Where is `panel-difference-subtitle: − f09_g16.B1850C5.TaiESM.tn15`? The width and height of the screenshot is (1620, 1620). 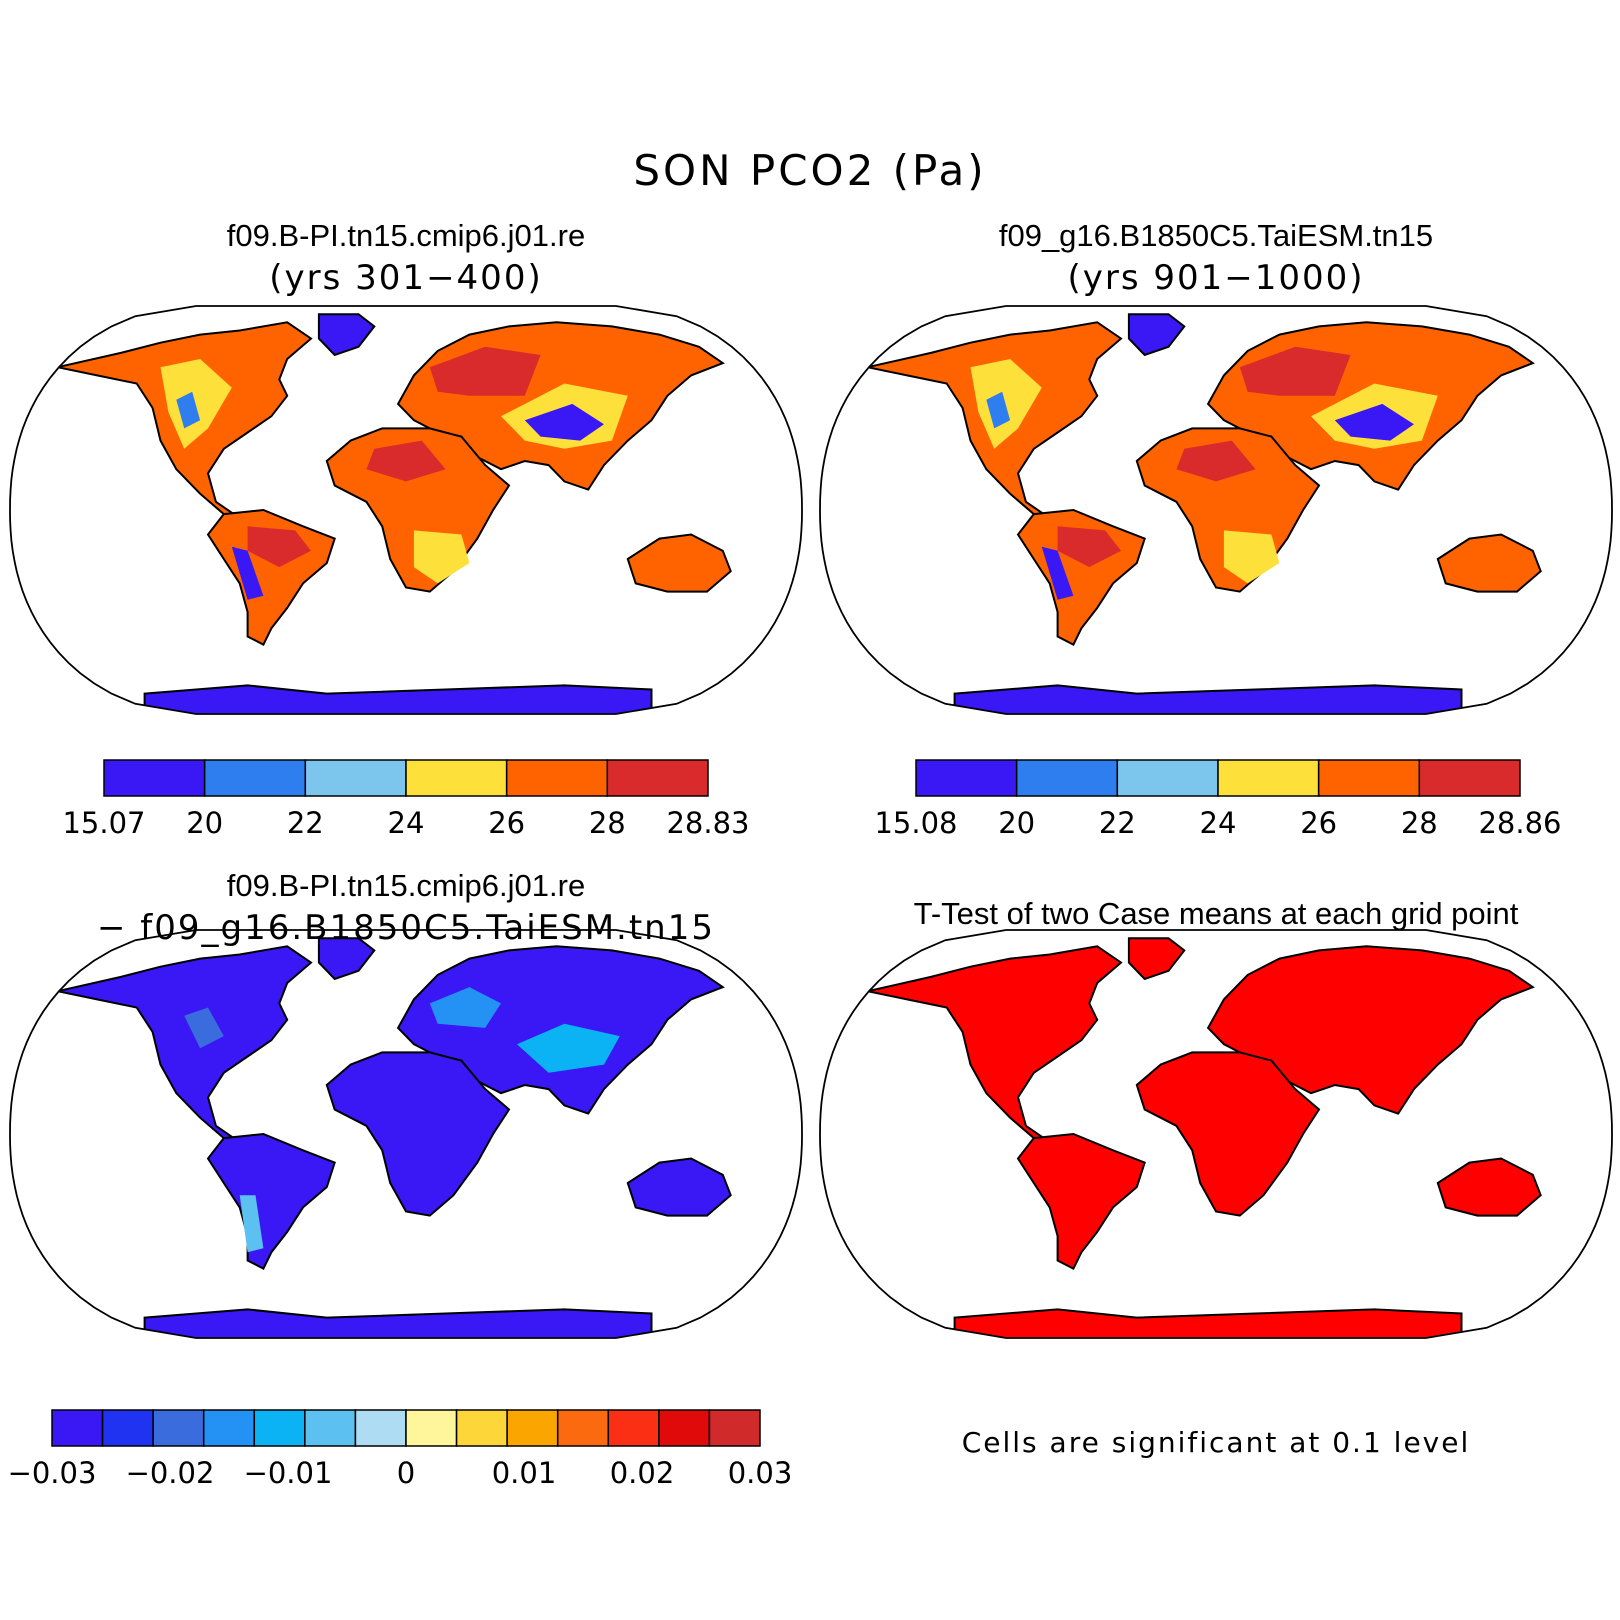
panel-difference-subtitle: − f09_g16.B1850C5.TaiESM.tn15 is located at coordinates (406, 928).